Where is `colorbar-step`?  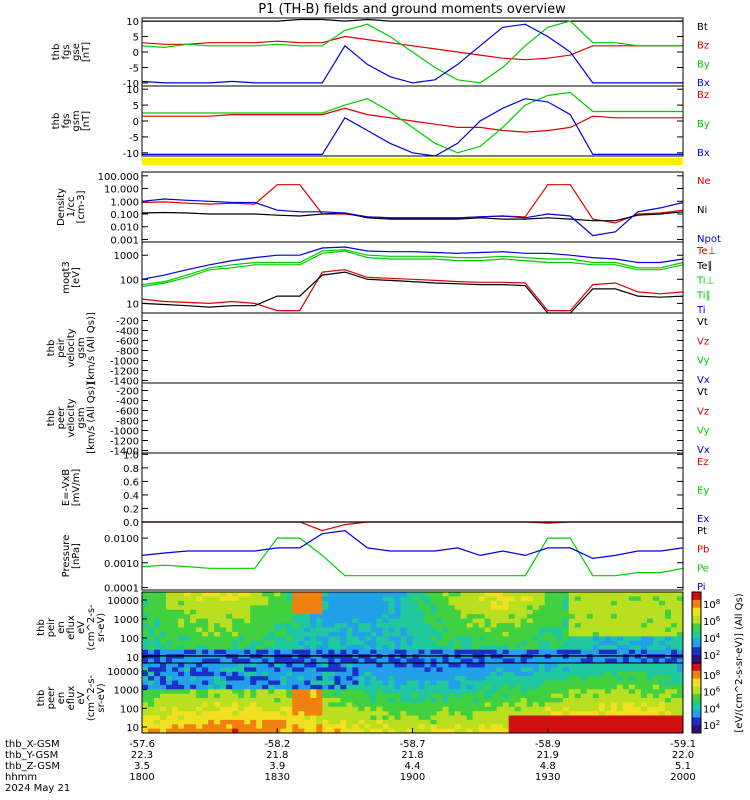
colorbar-step is located at coordinates (696, 635).